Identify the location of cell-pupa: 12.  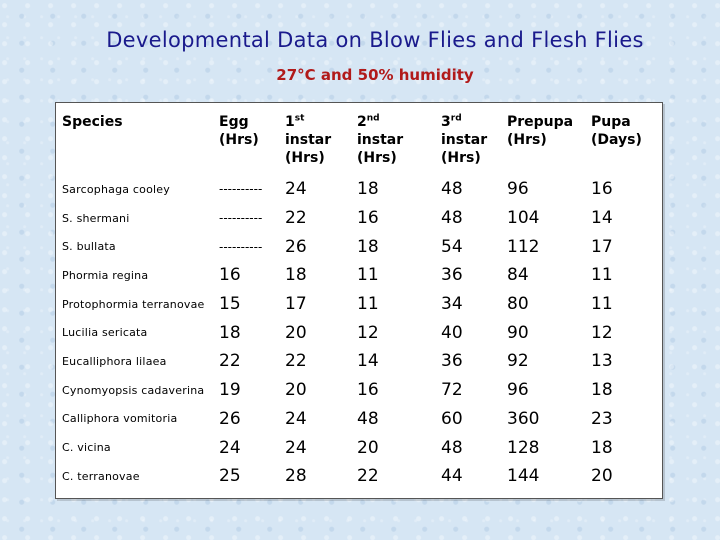
(602, 332).